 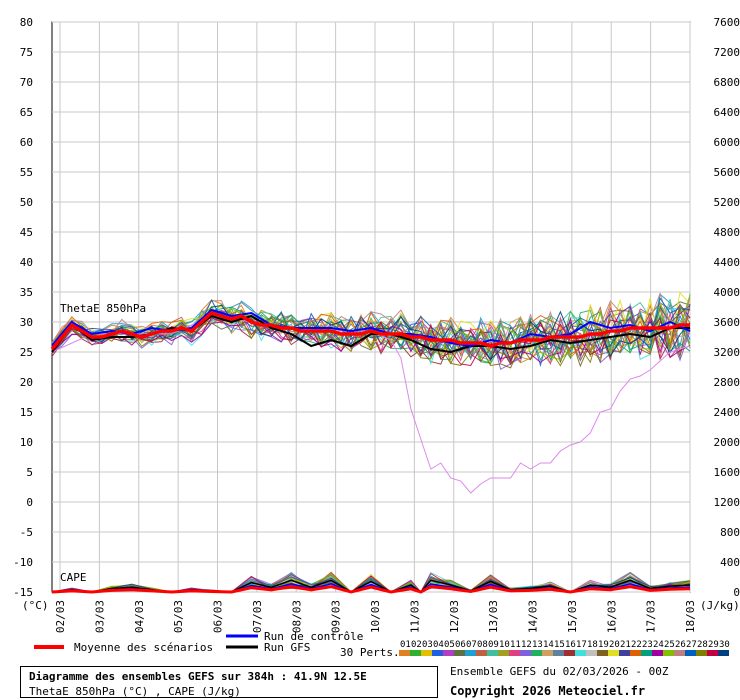 I want to click on right-tick-label: 1200, so click(x=727, y=502).